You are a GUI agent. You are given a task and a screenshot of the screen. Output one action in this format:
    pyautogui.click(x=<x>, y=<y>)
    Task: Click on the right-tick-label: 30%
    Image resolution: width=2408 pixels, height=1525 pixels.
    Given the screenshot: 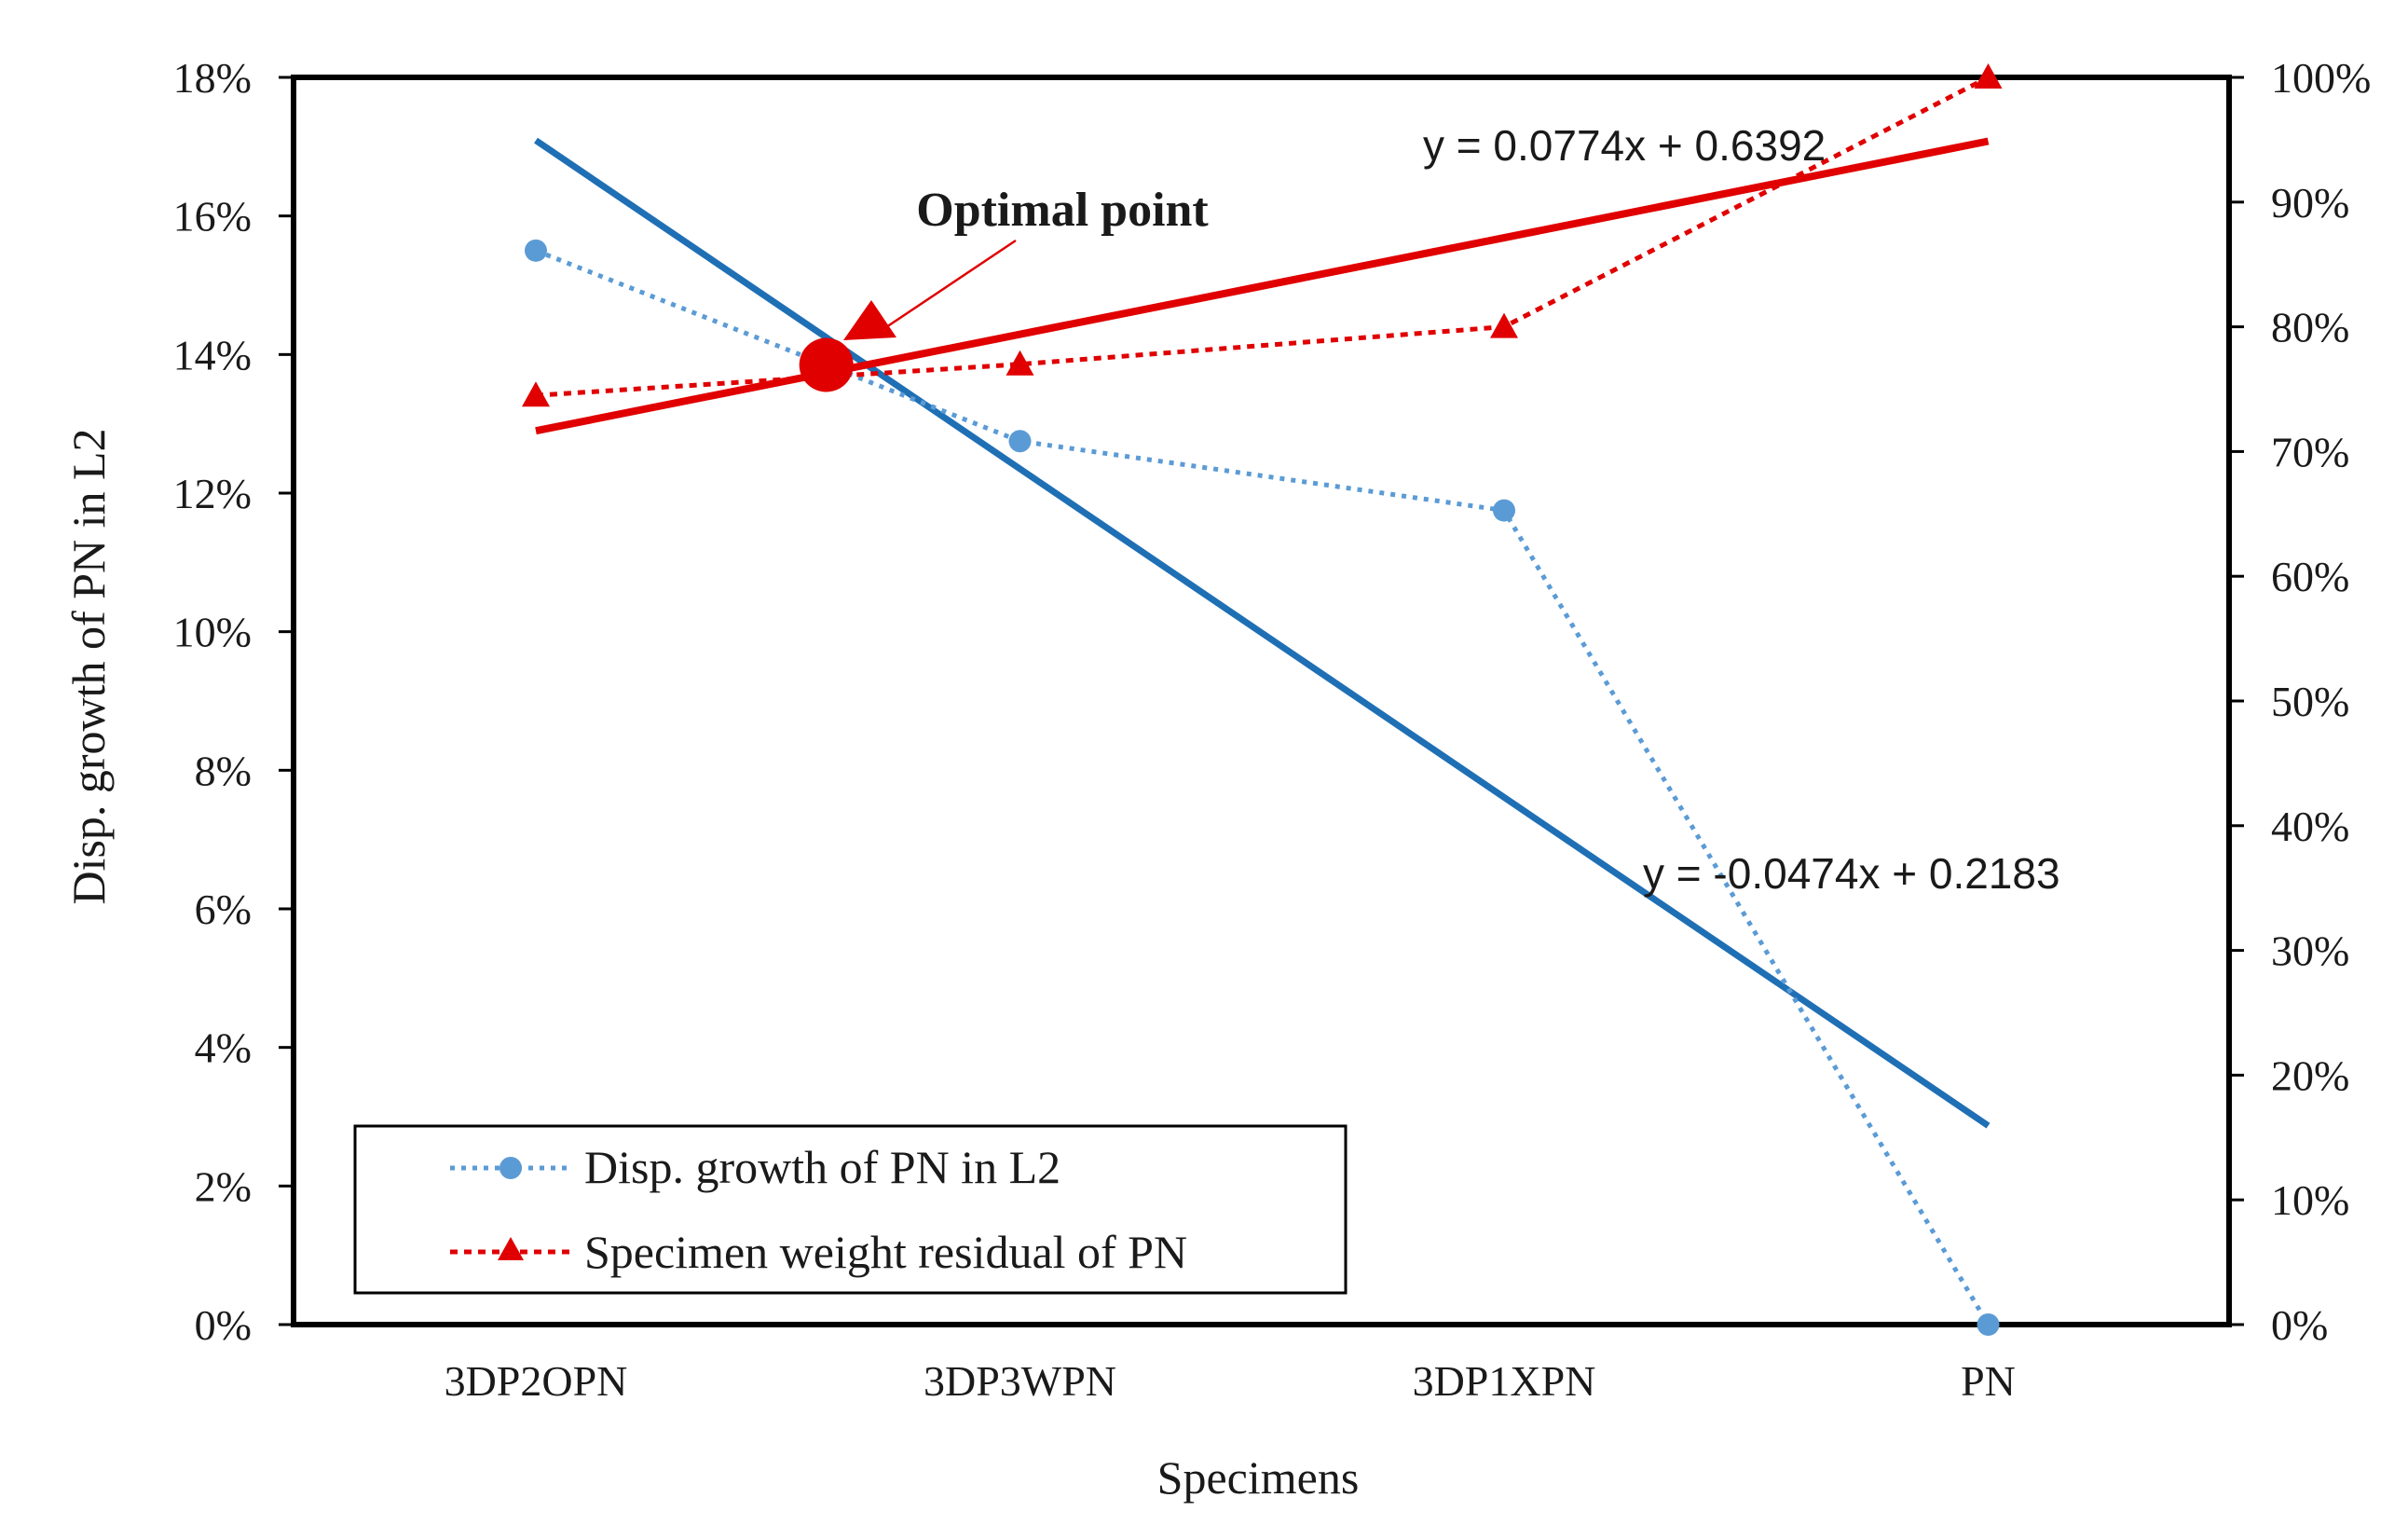 What is the action you would take?
    pyautogui.click(x=2310, y=951)
    